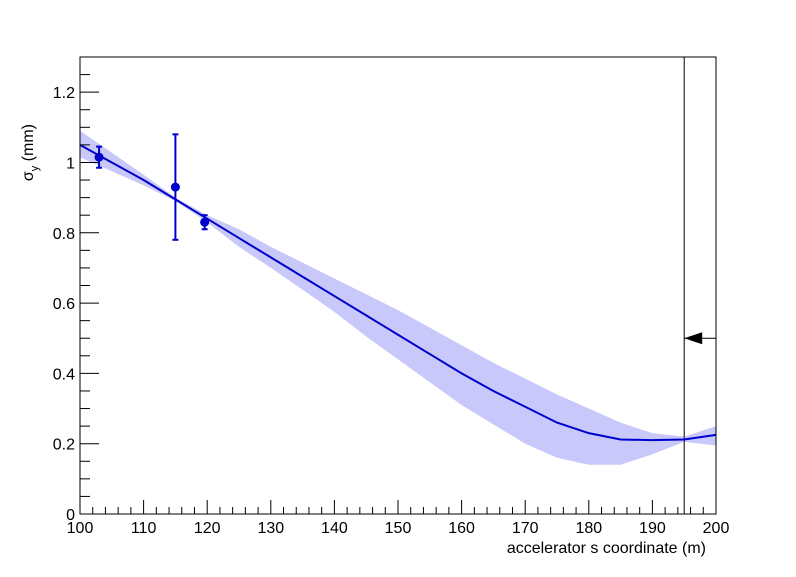  I want to click on x-tick-label: 100, so click(80, 528).